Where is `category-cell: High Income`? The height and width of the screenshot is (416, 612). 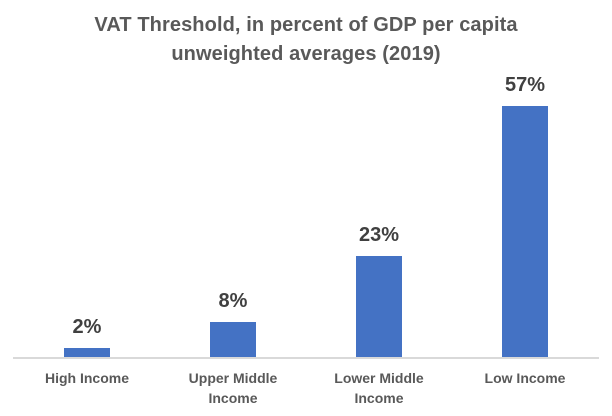 category-cell: High Income is located at coordinates (87, 378).